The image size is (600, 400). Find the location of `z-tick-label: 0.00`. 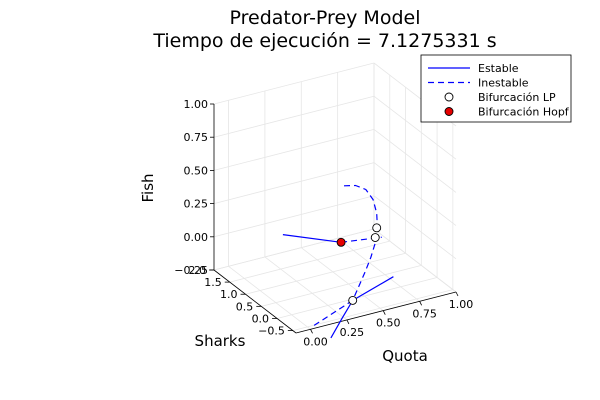

z-tick-label: 0.00 is located at coordinates (196, 237).